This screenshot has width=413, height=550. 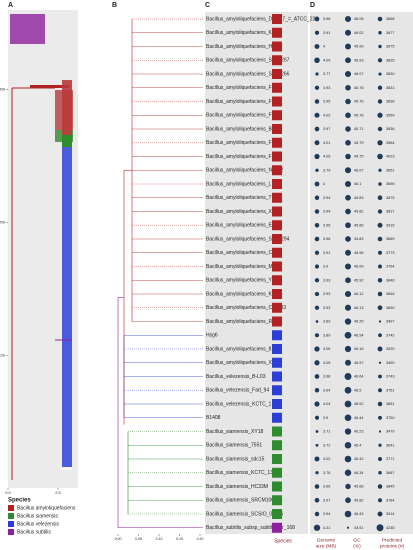 What do you see at coordinates (326, 404) in the screenshot?
I see `genome-value: 4.04` at bounding box center [326, 404].